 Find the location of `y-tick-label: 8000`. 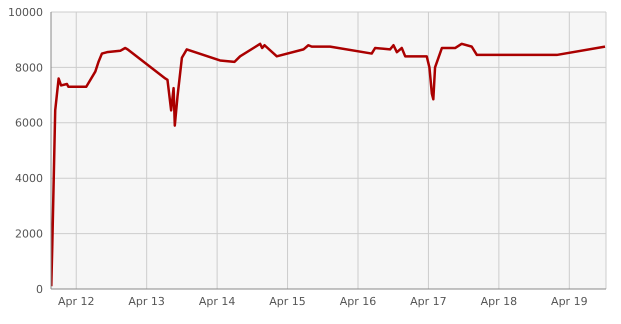

y-tick-label: 8000 is located at coordinates (29, 67).